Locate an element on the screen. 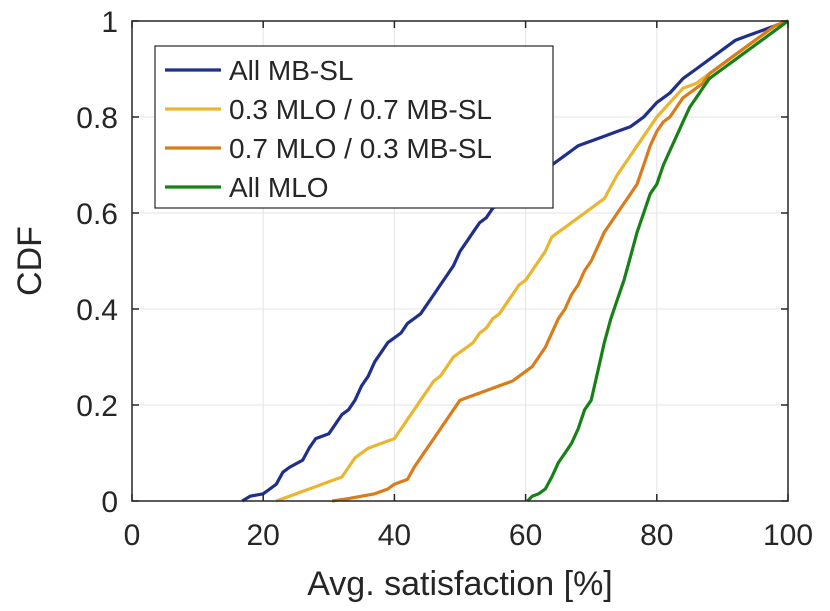  y-tick-label: 0.2 is located at coordinates (97, 406).